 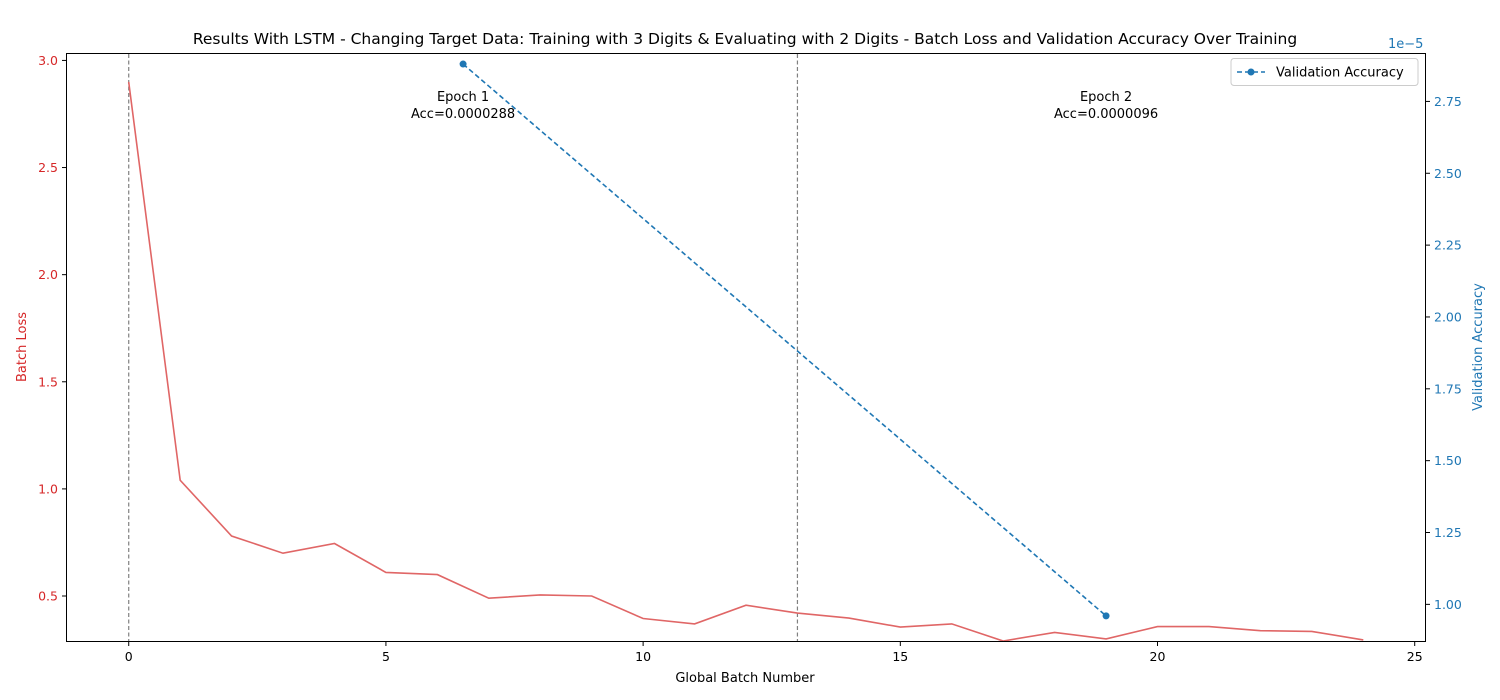 What do you see at coordinates (48, 488) in the screenshot?
I see `y-left-tick-label-1: 1.0` at bounding box center [48, 488].